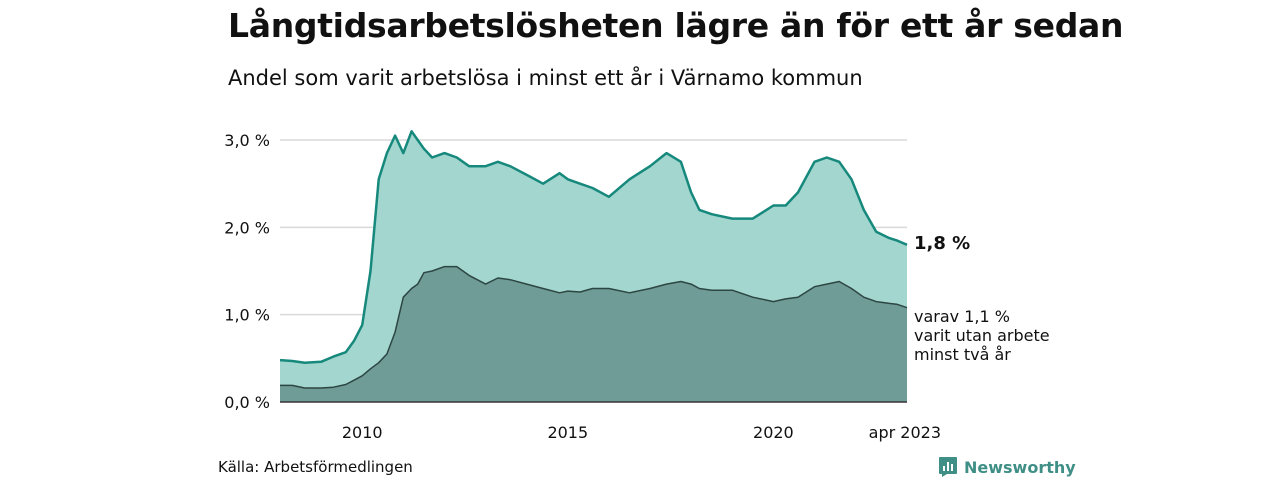 The height and width of the screenshot is (480, 1280). I want to click on line-sub, so click(594, 327).